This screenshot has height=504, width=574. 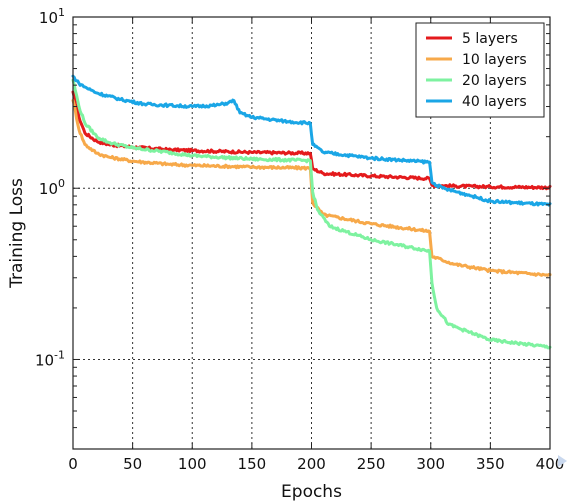 I want to click on legend-label: 40 layers, so click(x=494, y=102).